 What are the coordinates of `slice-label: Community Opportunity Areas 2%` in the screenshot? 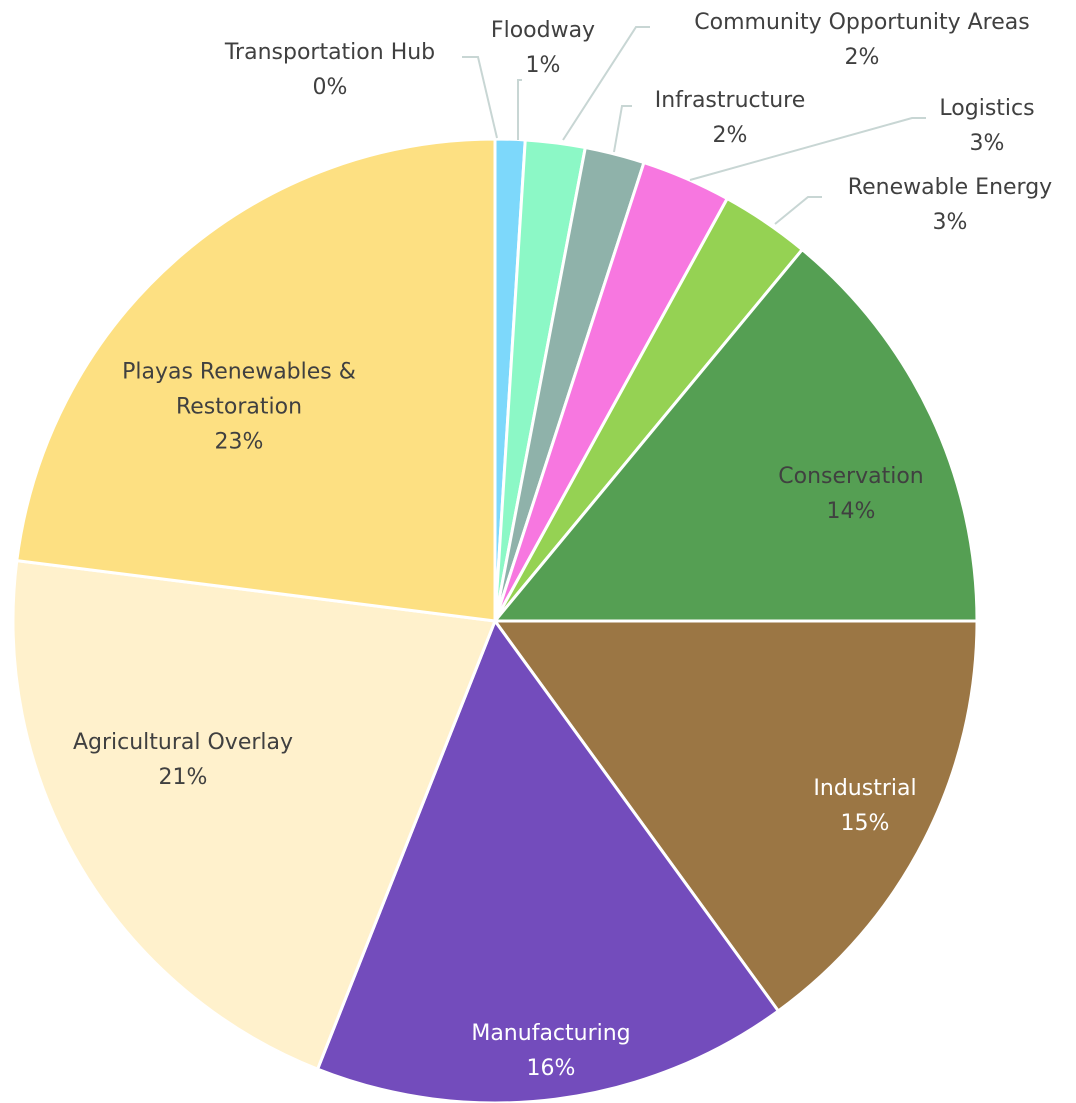 It's located at (861, 40).